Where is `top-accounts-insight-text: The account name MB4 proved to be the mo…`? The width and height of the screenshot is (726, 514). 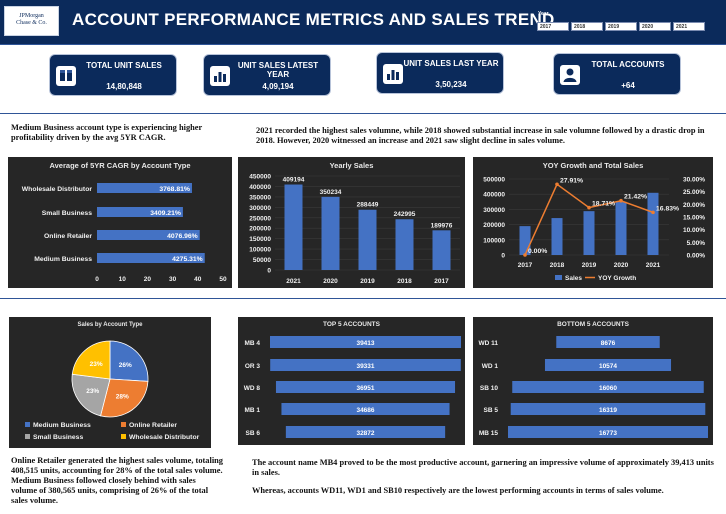 top-accounts-insight-text: The account name MB4 proved to be the mo… is located at coordinates (483, 467).